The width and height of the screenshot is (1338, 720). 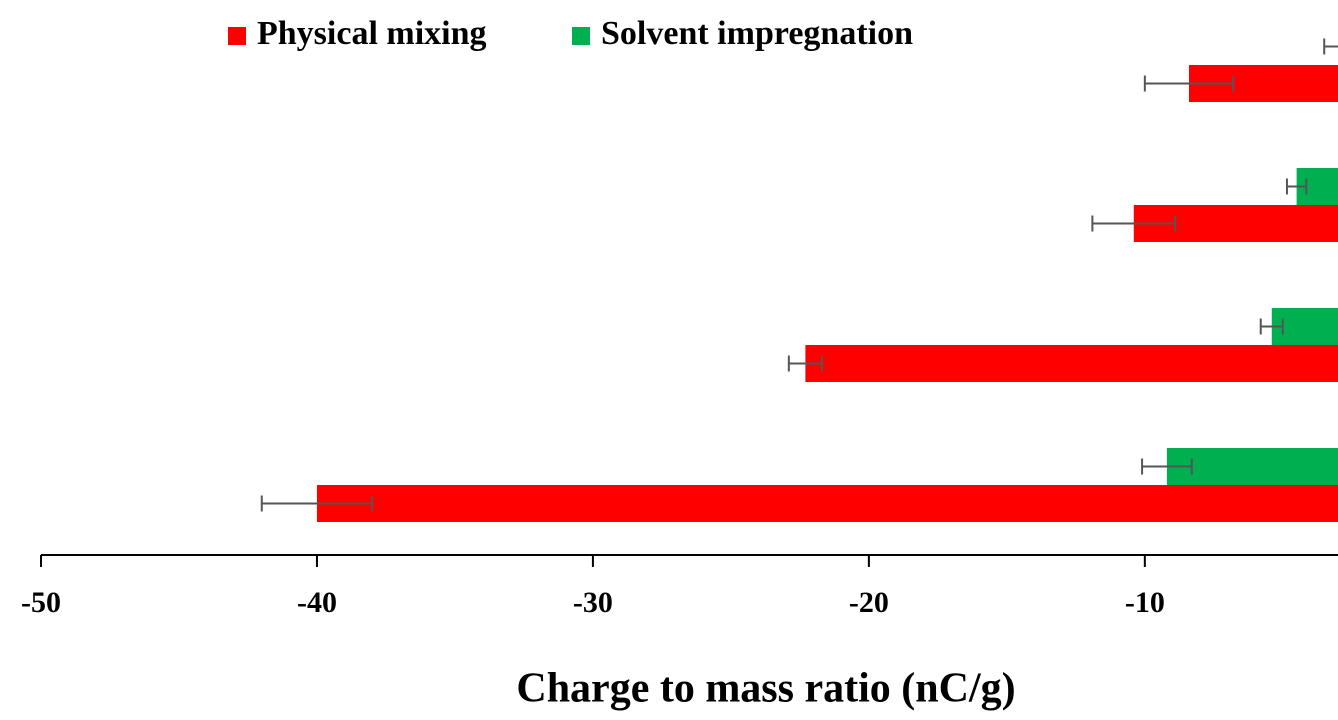 What do you see at coordinates (869, 602) in the screenshot?
I see `x-tick-label: -20` at bounding box center [869, 602].